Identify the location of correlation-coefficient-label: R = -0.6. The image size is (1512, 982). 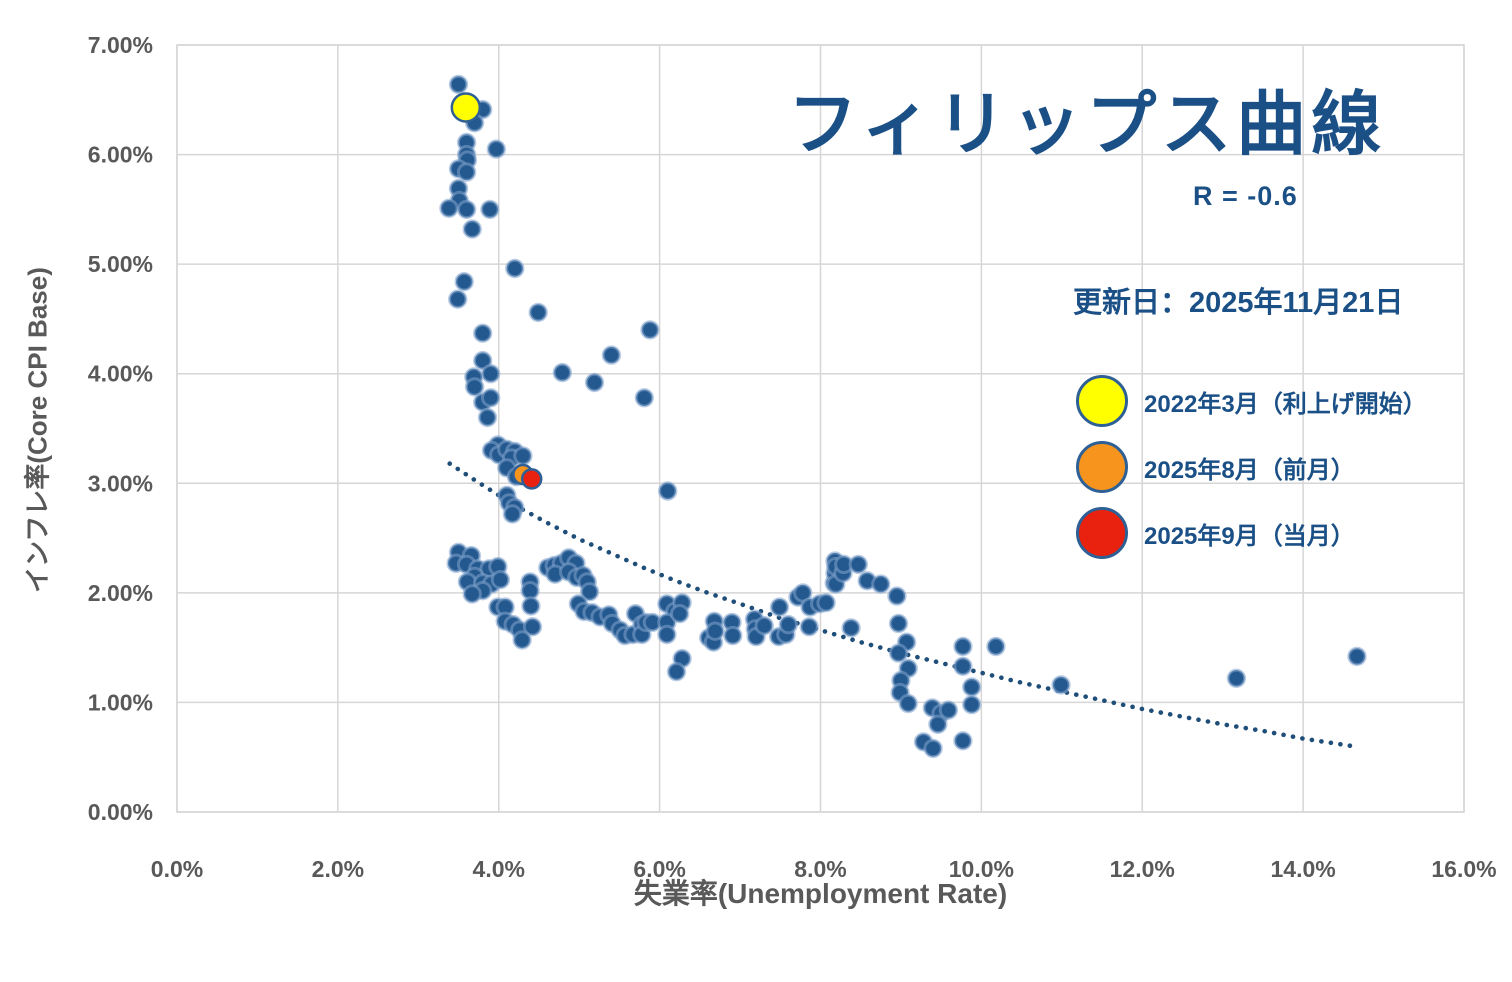
(1245, 196).